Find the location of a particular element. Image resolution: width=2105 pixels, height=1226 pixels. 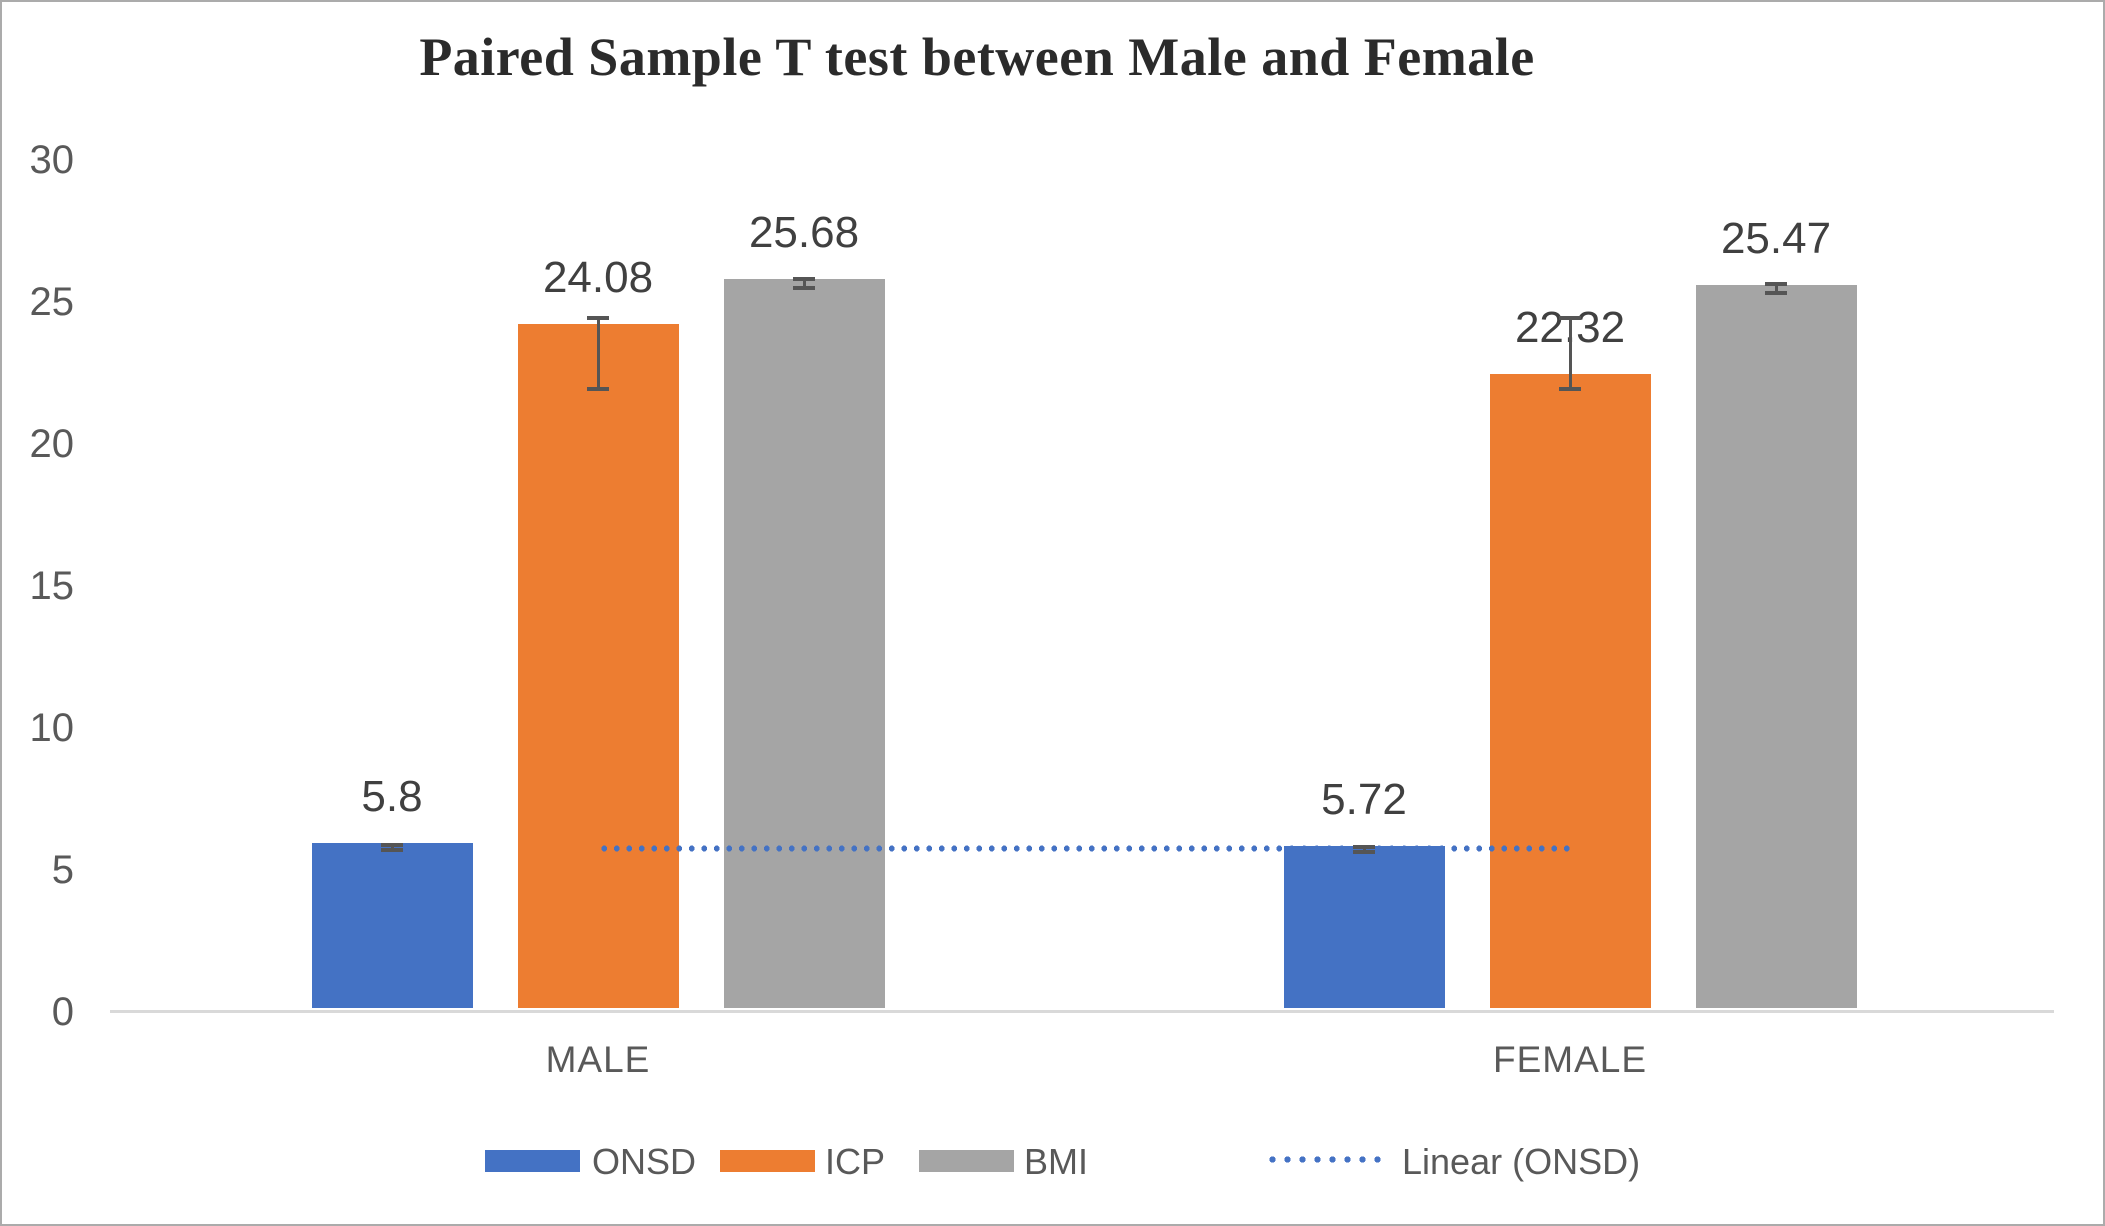

y-tick-10: 10 is located at coordinates (52, 728).